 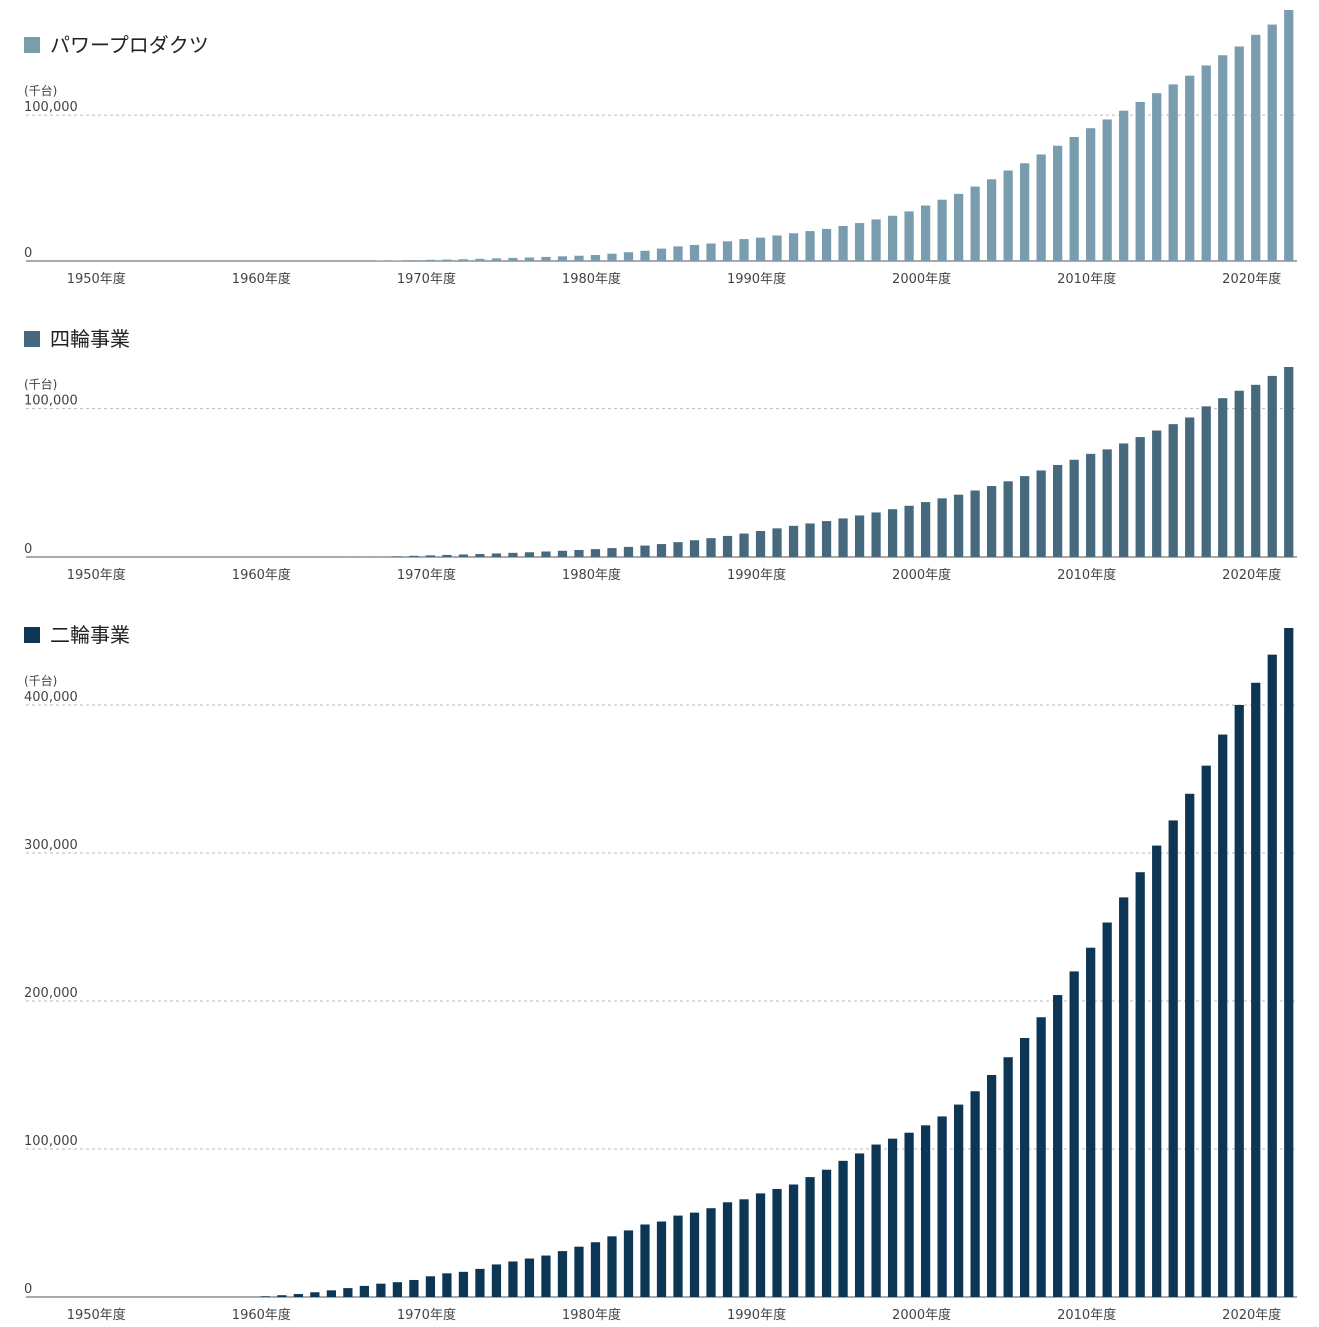 I want to click on x-tick-label: 2000年度, so click(x=921, y=1315).